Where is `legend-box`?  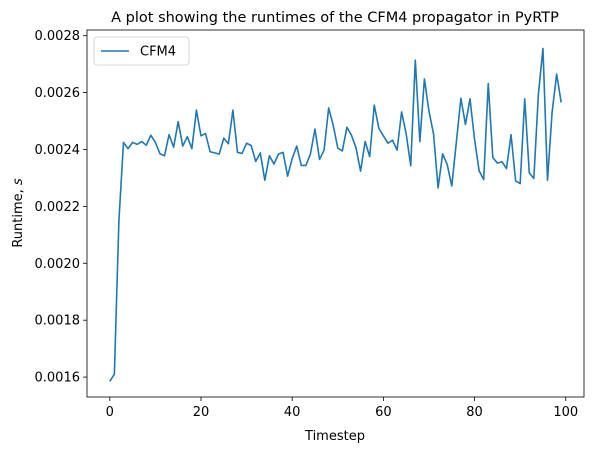
legend-box is located at coordinates (141, 51).